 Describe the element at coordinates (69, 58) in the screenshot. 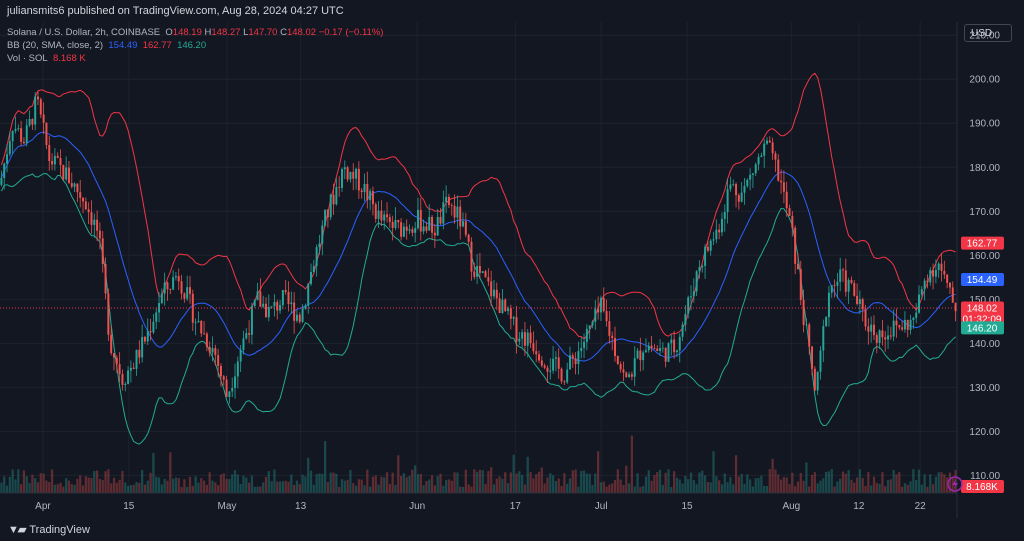

I see `vol-value: 8.168 K` at that location.